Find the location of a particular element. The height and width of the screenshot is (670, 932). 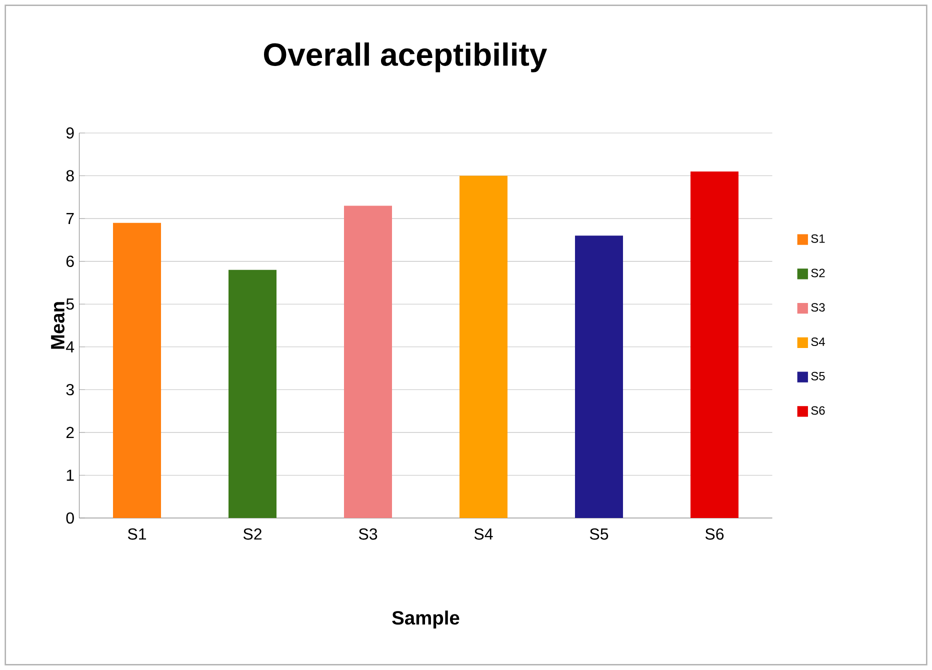

y-tick-label: 5 is located at coordinates (70, 304).